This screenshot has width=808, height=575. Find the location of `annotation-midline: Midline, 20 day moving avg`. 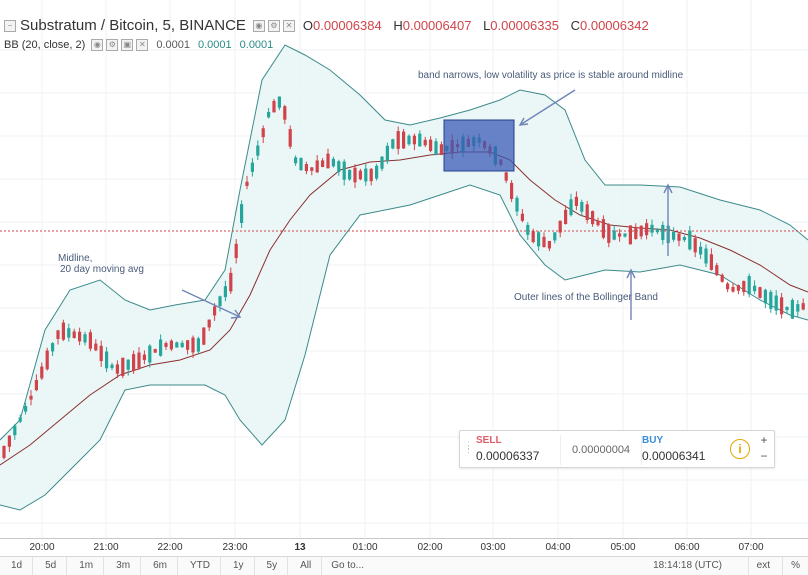

annotation-midline: Midline, 20 day moving avg is located at coordinates (101, 264).